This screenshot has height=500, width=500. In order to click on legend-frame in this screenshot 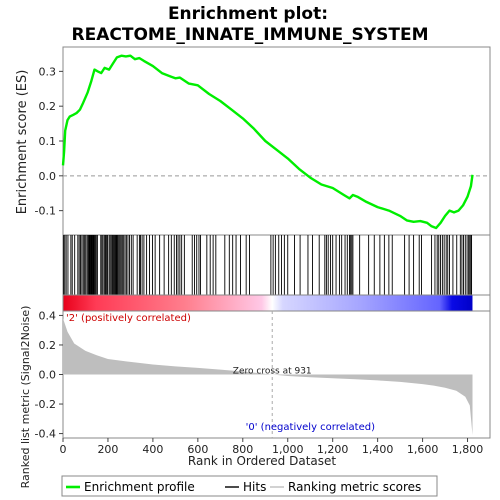, I will do `click(249, 486)`.